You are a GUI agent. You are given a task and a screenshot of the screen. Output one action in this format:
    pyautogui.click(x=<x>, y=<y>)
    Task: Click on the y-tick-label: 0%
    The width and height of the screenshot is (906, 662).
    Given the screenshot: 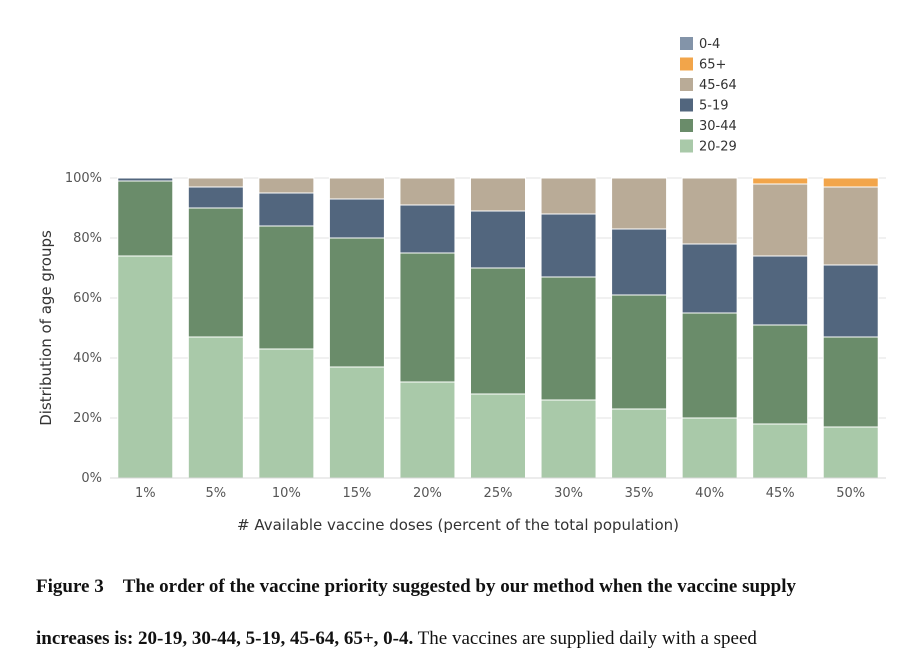 What is the action you would take?
    pyautogui.click(x=91, y=478)
    